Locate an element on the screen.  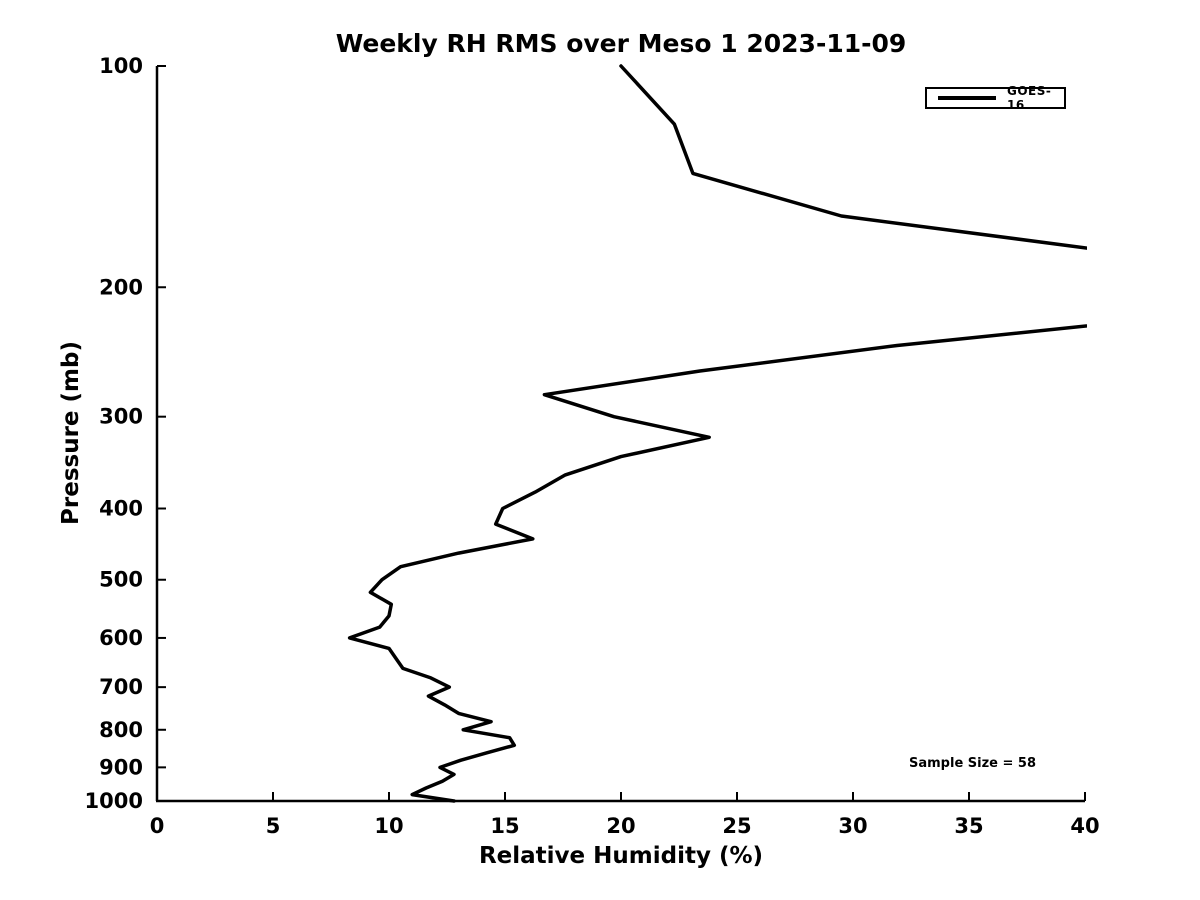
legend-line-sample is located at coordinates (967, 98).